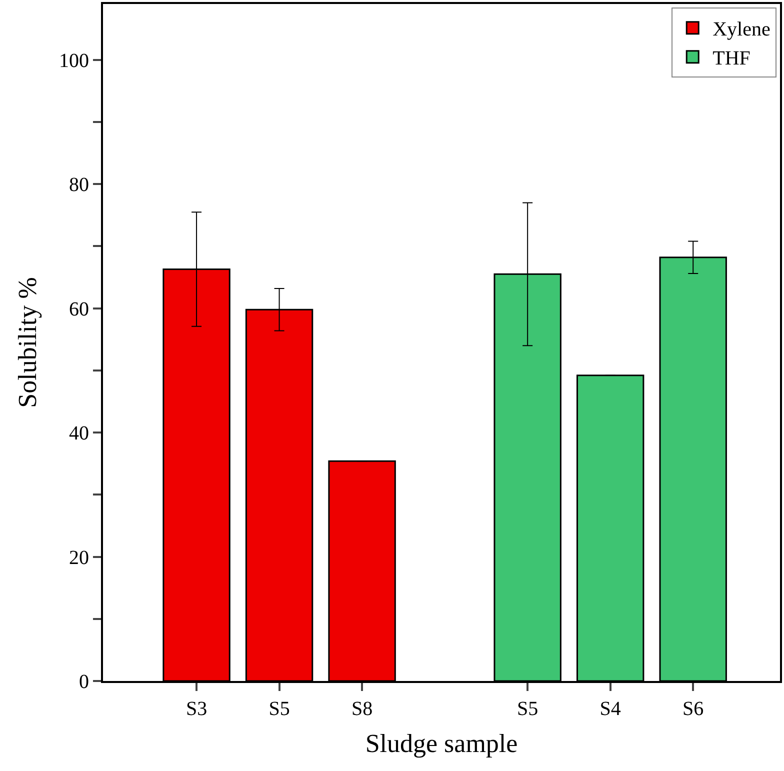  Describe the element at coordinates (693, 709) in the screenshot. I see `x-tick-label: S6` at that location.